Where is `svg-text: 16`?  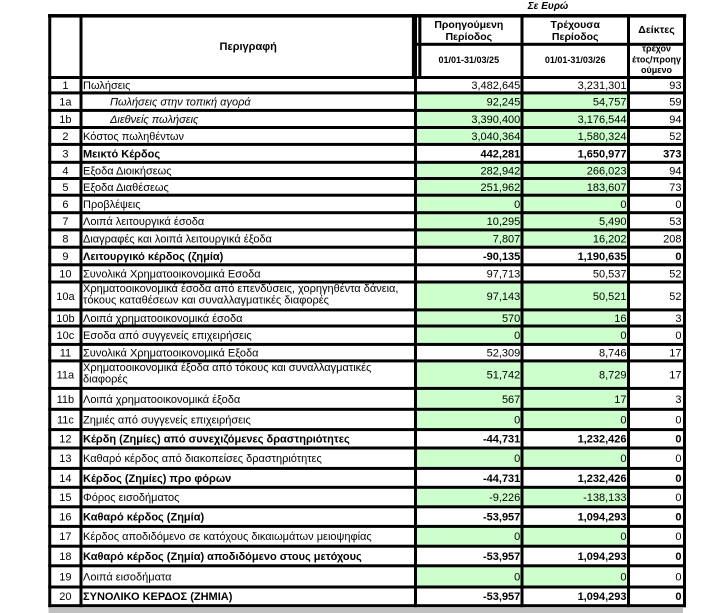
svg-text: 16 is located at coordinates (65, 518).